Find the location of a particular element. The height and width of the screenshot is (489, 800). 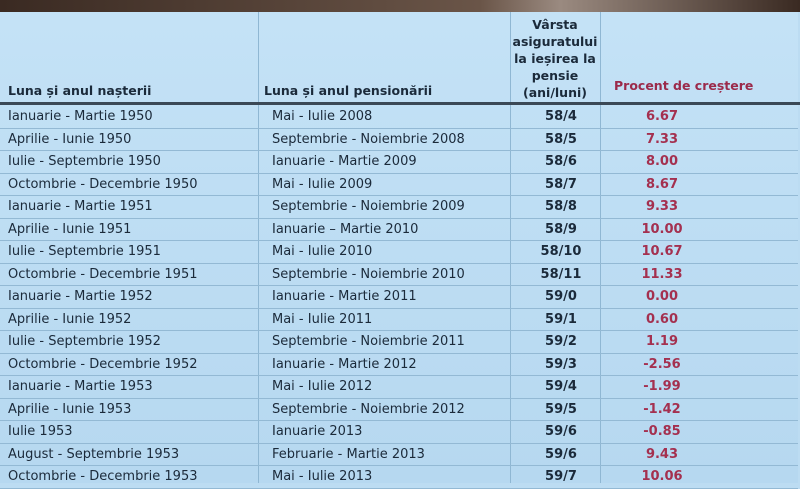

retirement-cell: Mai - Iulie 2011 is located at coordinates (391, 319).